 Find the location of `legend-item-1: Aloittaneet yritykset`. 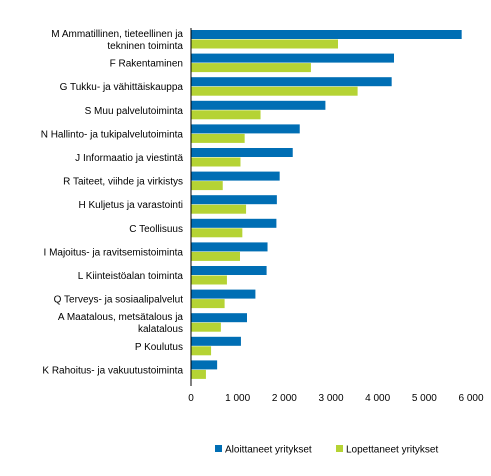

legend-item-1: Aloittaneet yritykset is located at coordinates (263, 450).